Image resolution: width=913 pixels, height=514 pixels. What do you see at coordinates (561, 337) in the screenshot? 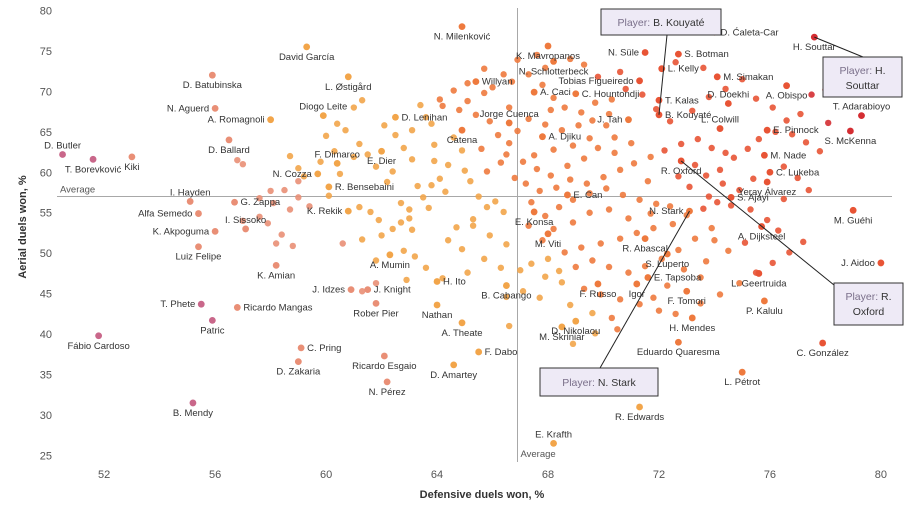
I see `point-label: M. Škriniar` at bounding box center [561, 337].